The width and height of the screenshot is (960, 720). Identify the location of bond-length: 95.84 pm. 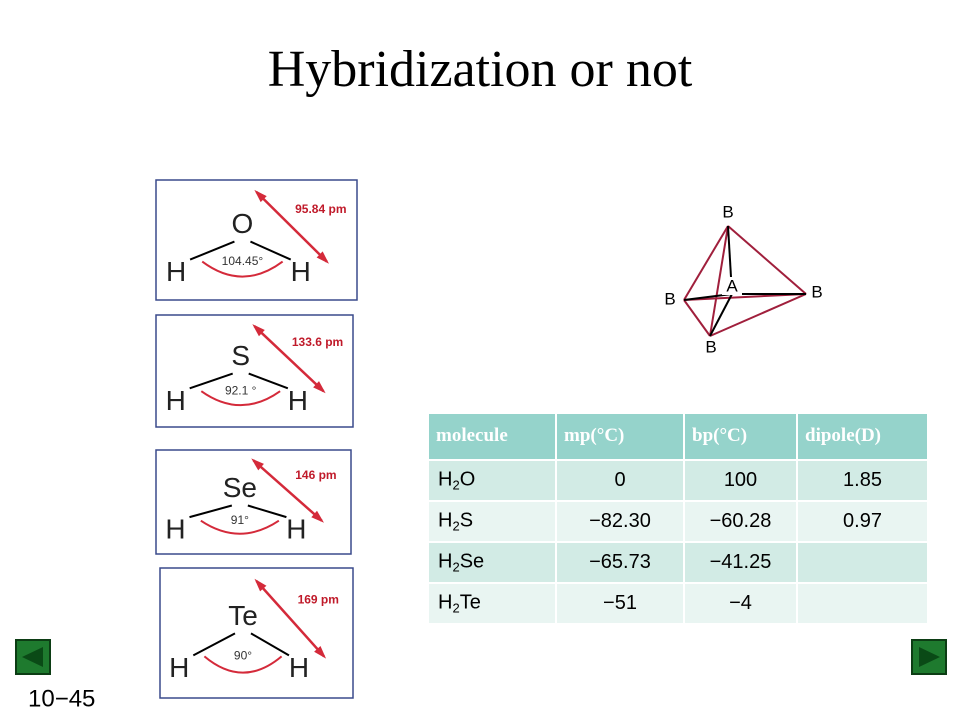
(320, 209).